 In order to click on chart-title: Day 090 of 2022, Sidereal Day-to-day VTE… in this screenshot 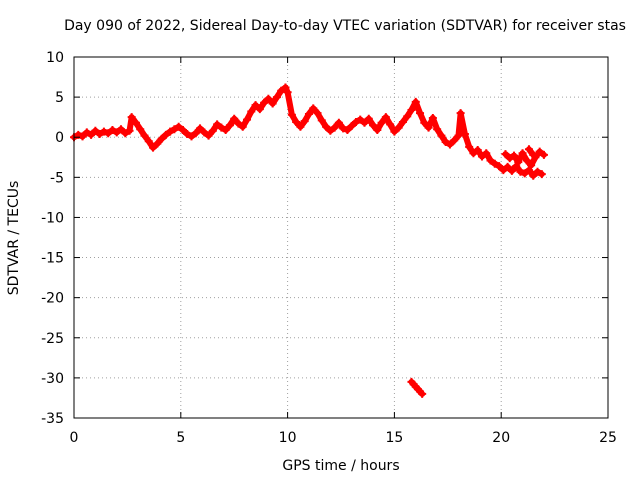, I will do `click(345, 26)`.